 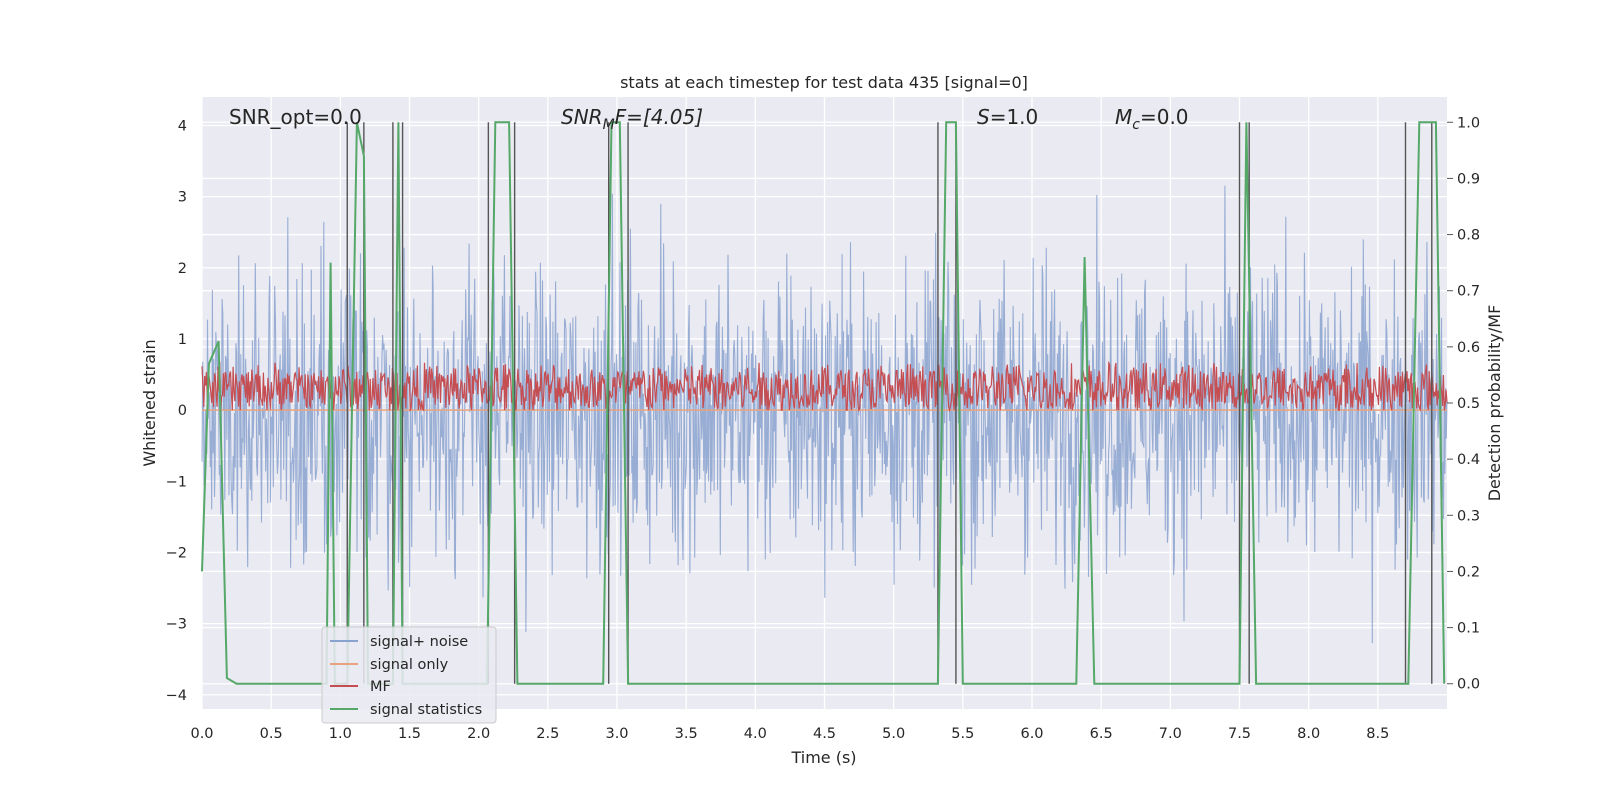 What do you see at coordinates (182, 340) in the screenshot?
I see `y-left-tick-label: 1` at bounding box center [182, 340].